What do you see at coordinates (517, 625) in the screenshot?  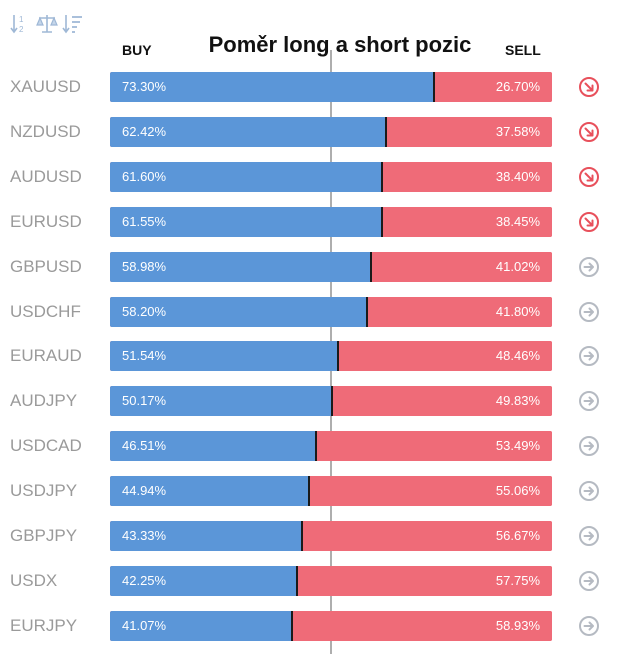 I see `sell-percentage-label: 58.93%` at bounding box center [517, 625].